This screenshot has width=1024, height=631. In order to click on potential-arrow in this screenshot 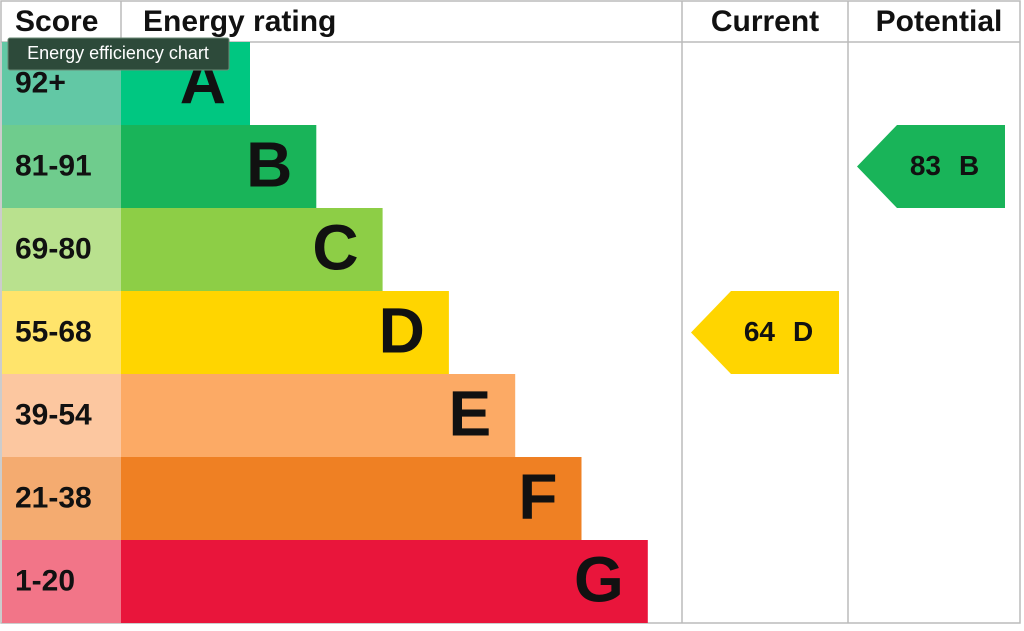, I will do `click(931, 166)`.